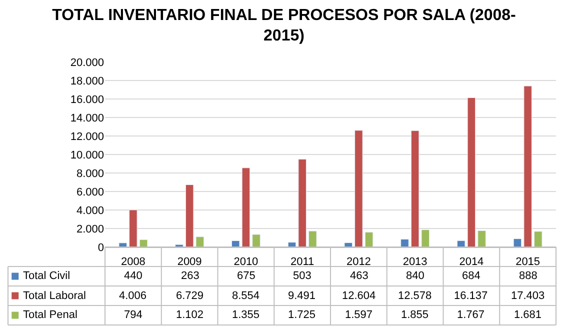 Image resolution: width=568 pixels, height=330 pixels. Describe the element at coordinates (246, 315) in the screenshot. I see `data-label: 1.355` at that location.